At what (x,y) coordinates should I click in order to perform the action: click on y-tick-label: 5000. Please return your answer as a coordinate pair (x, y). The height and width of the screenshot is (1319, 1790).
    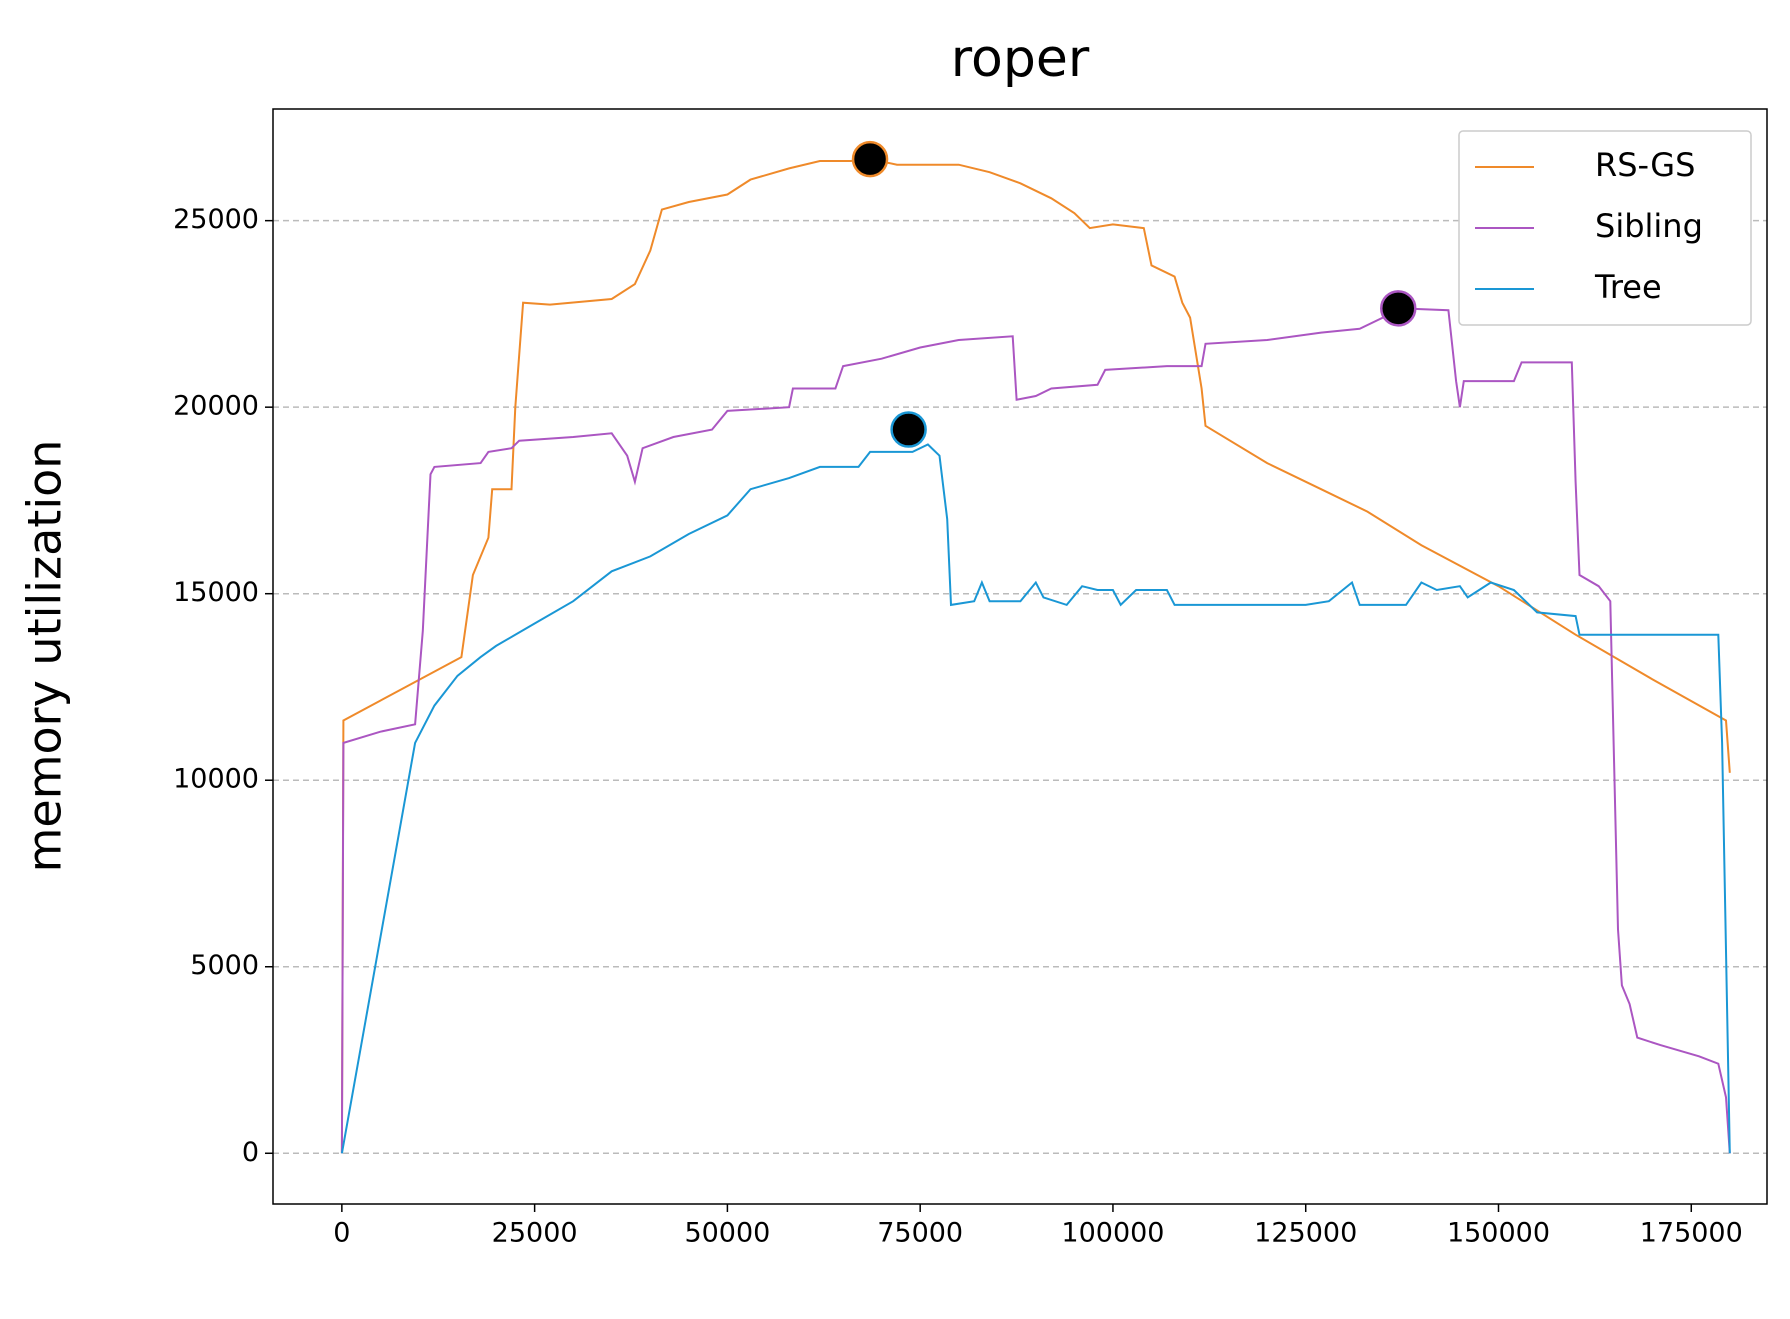
    Looking at the image, I should click on (224, 965).